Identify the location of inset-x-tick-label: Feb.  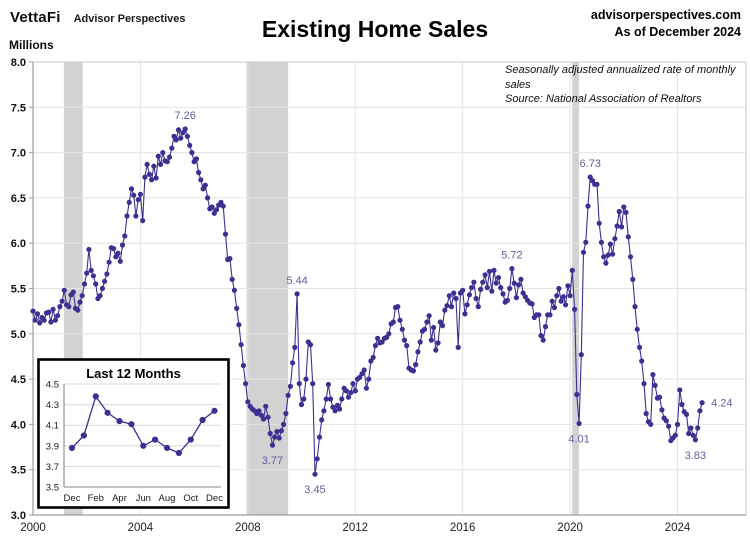
(96, 498).